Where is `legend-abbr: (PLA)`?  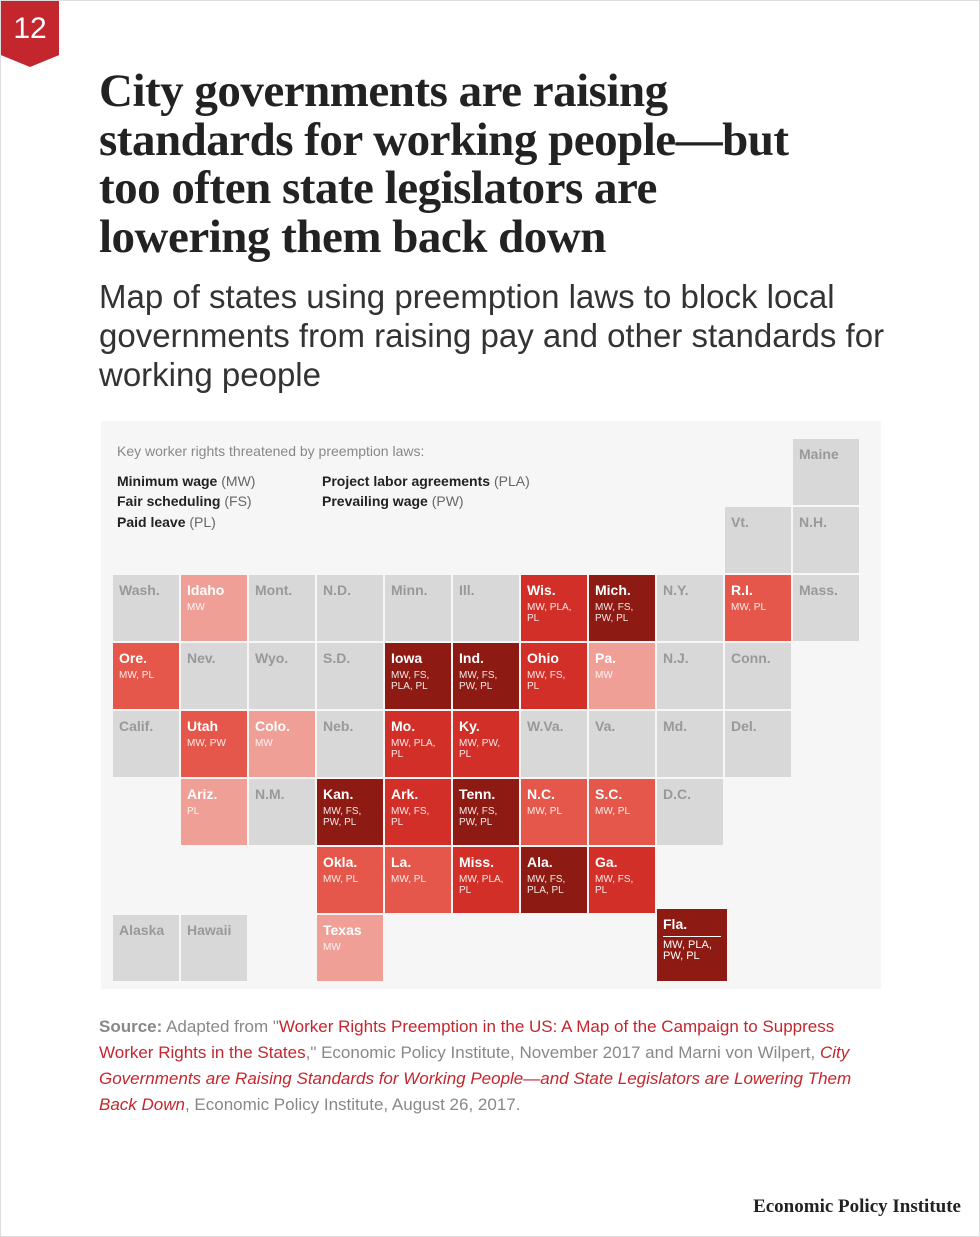 legend-abbr: (PLA) is located at coordinates (511, 481).